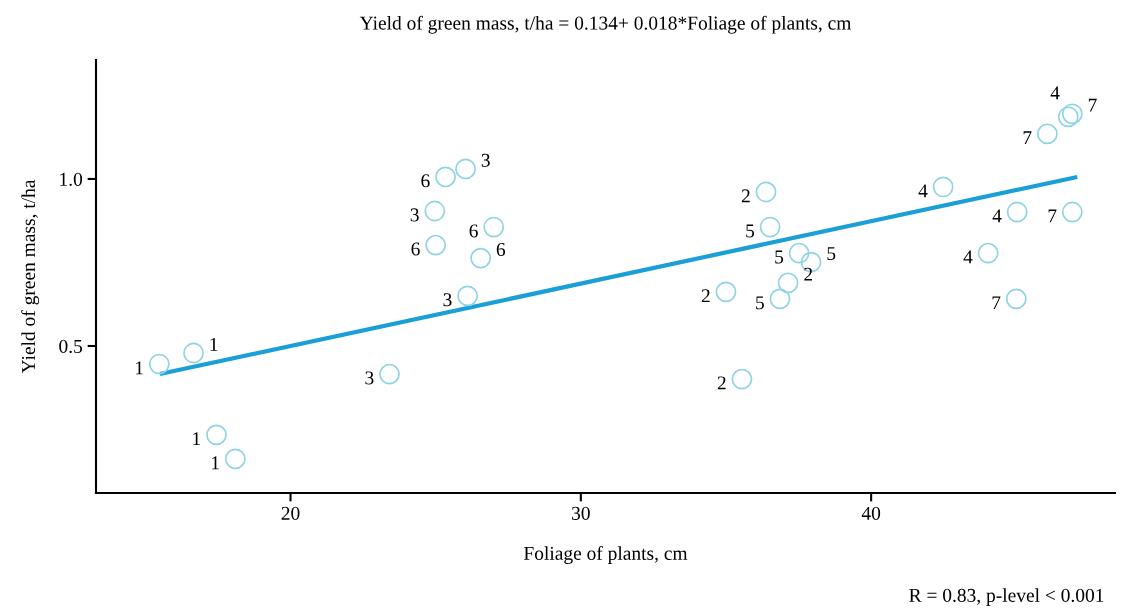 The image size is (1127, 612). Describe the element at coordinates (605, 555) in the screenshot. I see `x-axis-title: Foliage of plants, cm` at that location.